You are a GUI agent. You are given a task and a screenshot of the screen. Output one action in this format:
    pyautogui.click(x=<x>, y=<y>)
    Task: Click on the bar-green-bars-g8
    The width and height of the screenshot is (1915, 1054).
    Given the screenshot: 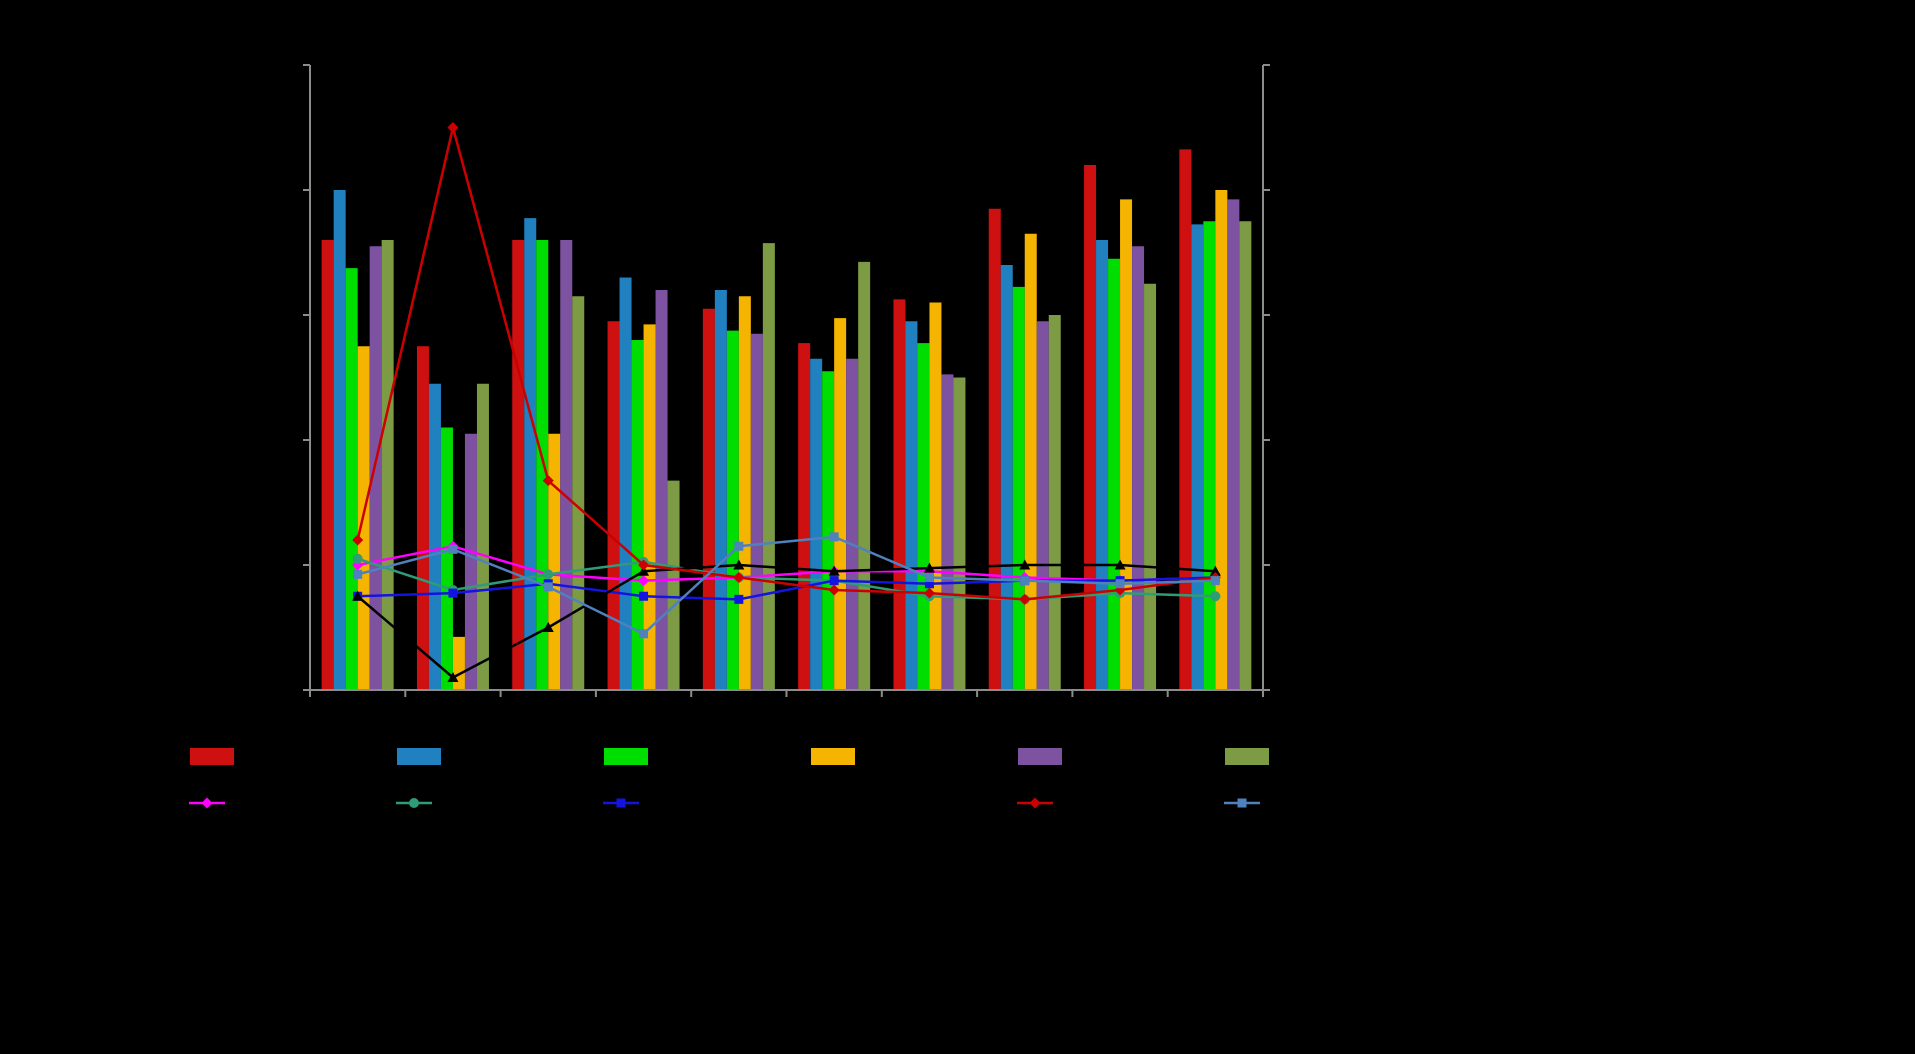 What is the action you would take?
    pyautogui.click(x=1018, y=488)
    